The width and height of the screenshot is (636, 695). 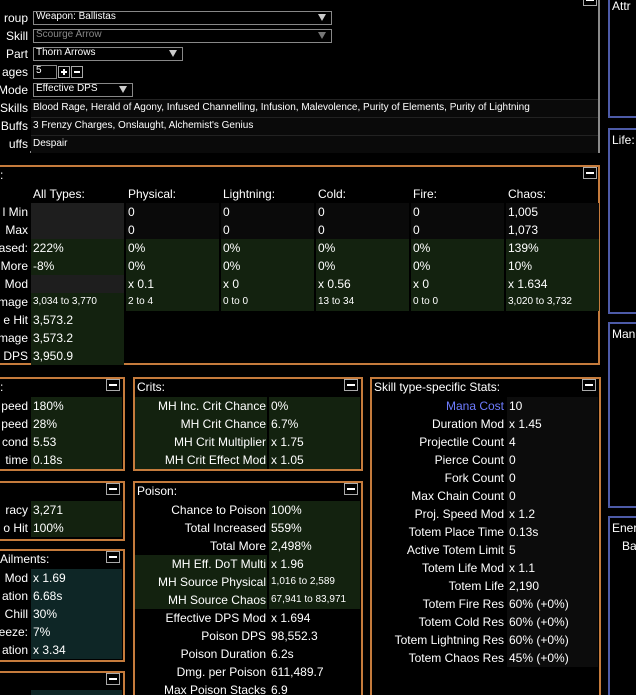 I want to click on crits-panel, so click(x=248, y=424).